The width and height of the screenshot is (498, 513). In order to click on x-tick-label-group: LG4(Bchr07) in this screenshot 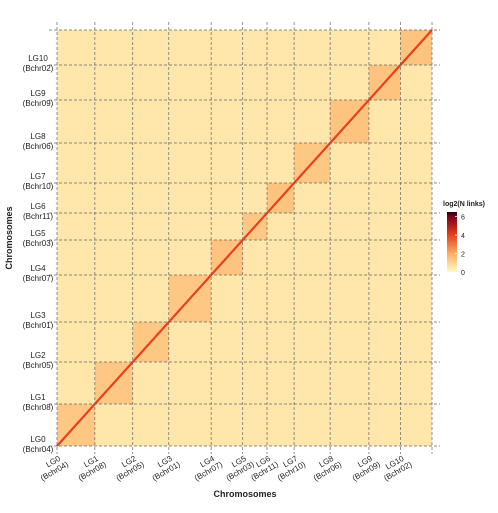, I will do `click(208, 468)`.